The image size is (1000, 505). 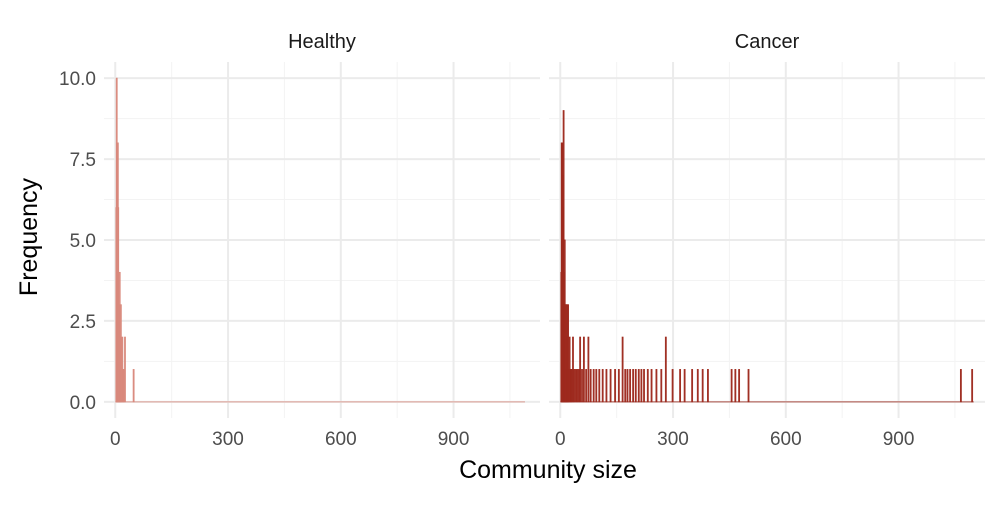 What do you see at coordinates (83, 322) in the screenshot?
I see `y-tick-label: 2.5` at bounding box center [83, 322].